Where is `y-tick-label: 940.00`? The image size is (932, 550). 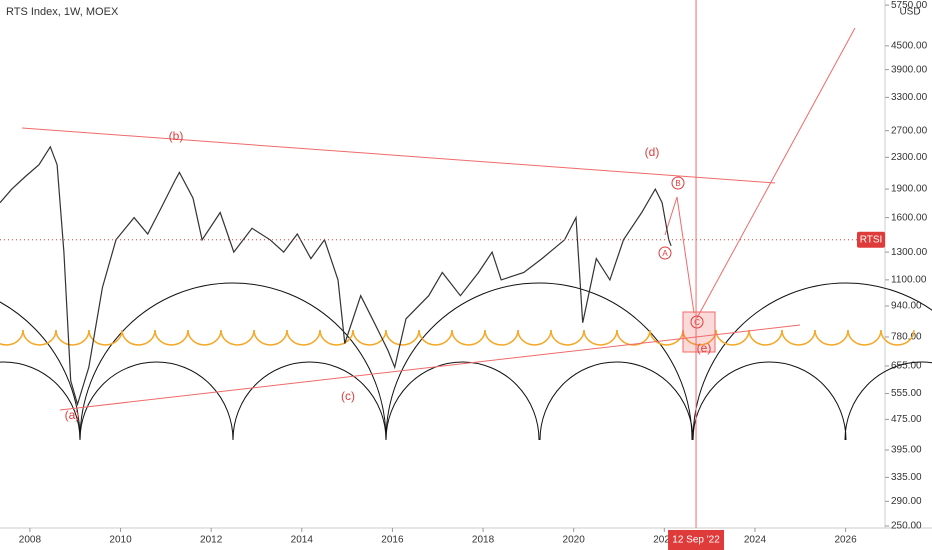
y-tick-label: 940.00 is located at coordinates (906, 306).